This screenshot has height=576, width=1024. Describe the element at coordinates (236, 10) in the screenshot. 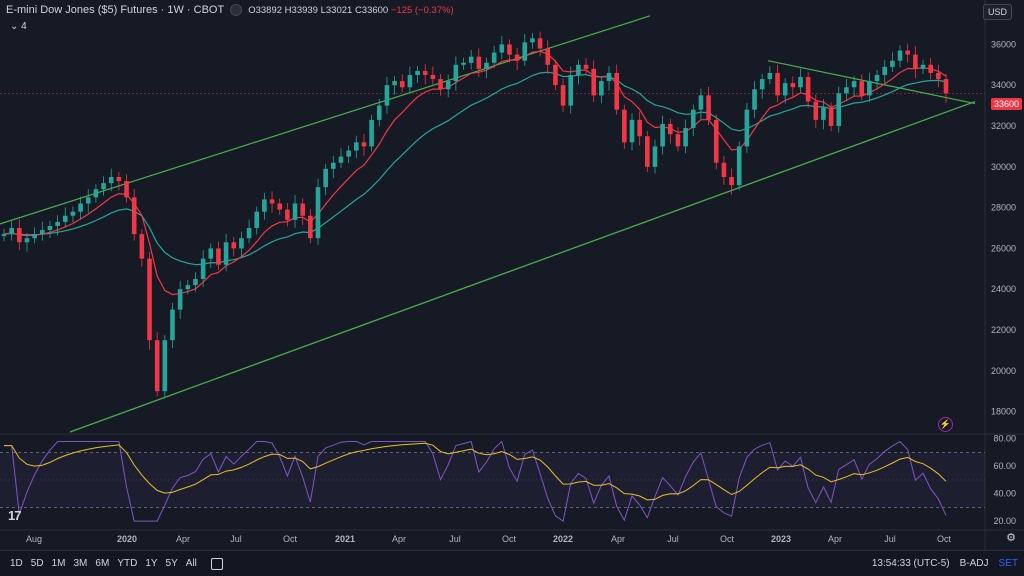

I see `visibility-icon` at that location.